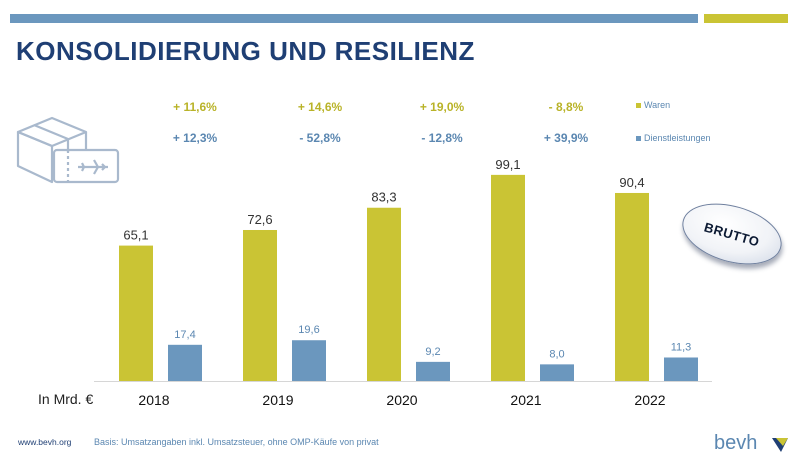 The image size is (800, 473). I want to click on y-axis-unit-label: In Mrd. €, so click(66, 399).